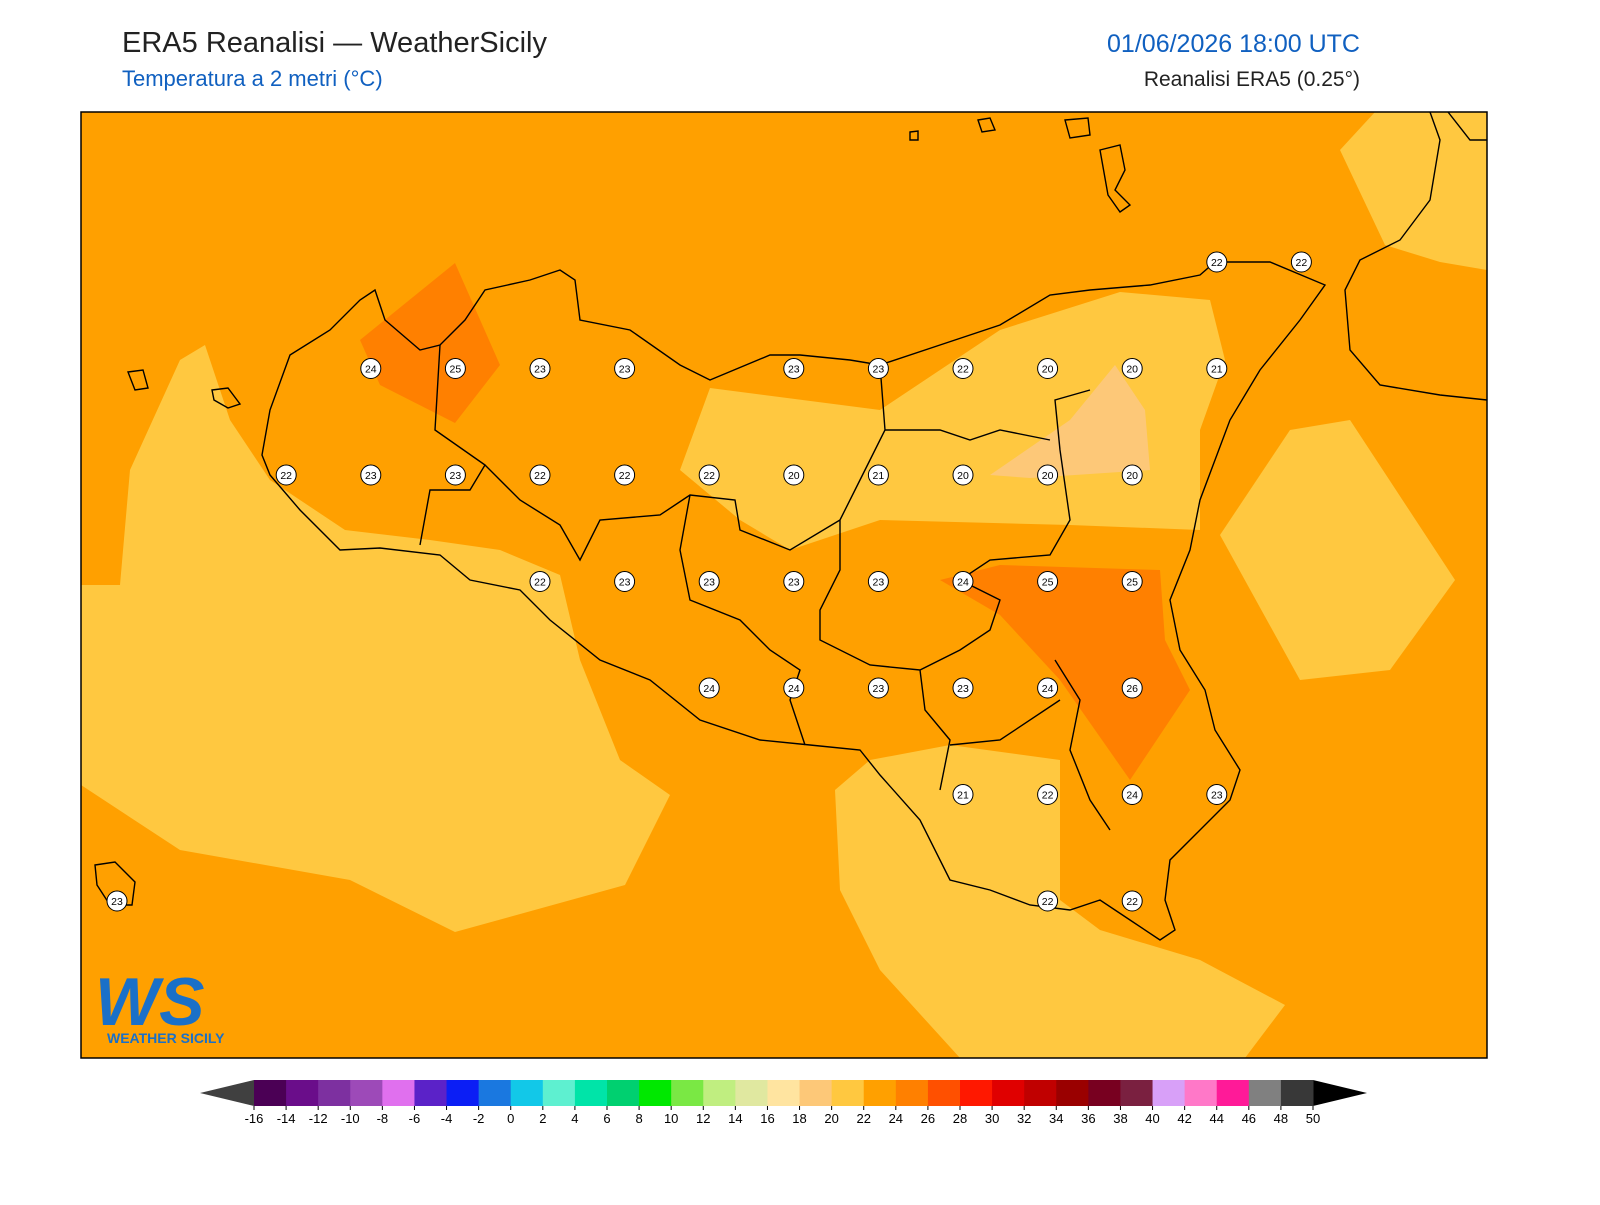 The width and height of the screenshot is (1600, 1205). What do you see at coordinates (1088, 1118) in the screenshot?
I see `colorbar-tick-label: 36` at bounding box center [1088, 1118].